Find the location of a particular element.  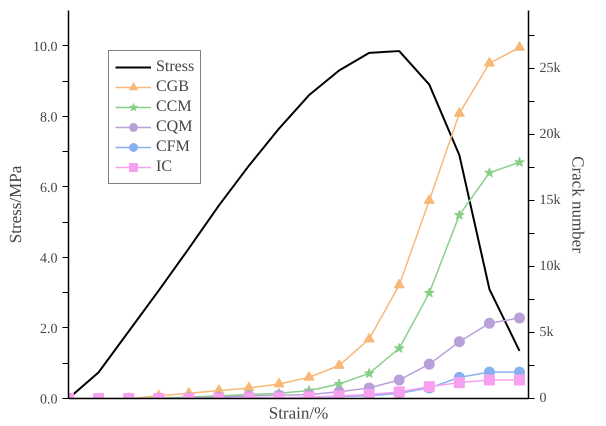

y2-axis-title: Crack number is located at coordinates (578, 205).